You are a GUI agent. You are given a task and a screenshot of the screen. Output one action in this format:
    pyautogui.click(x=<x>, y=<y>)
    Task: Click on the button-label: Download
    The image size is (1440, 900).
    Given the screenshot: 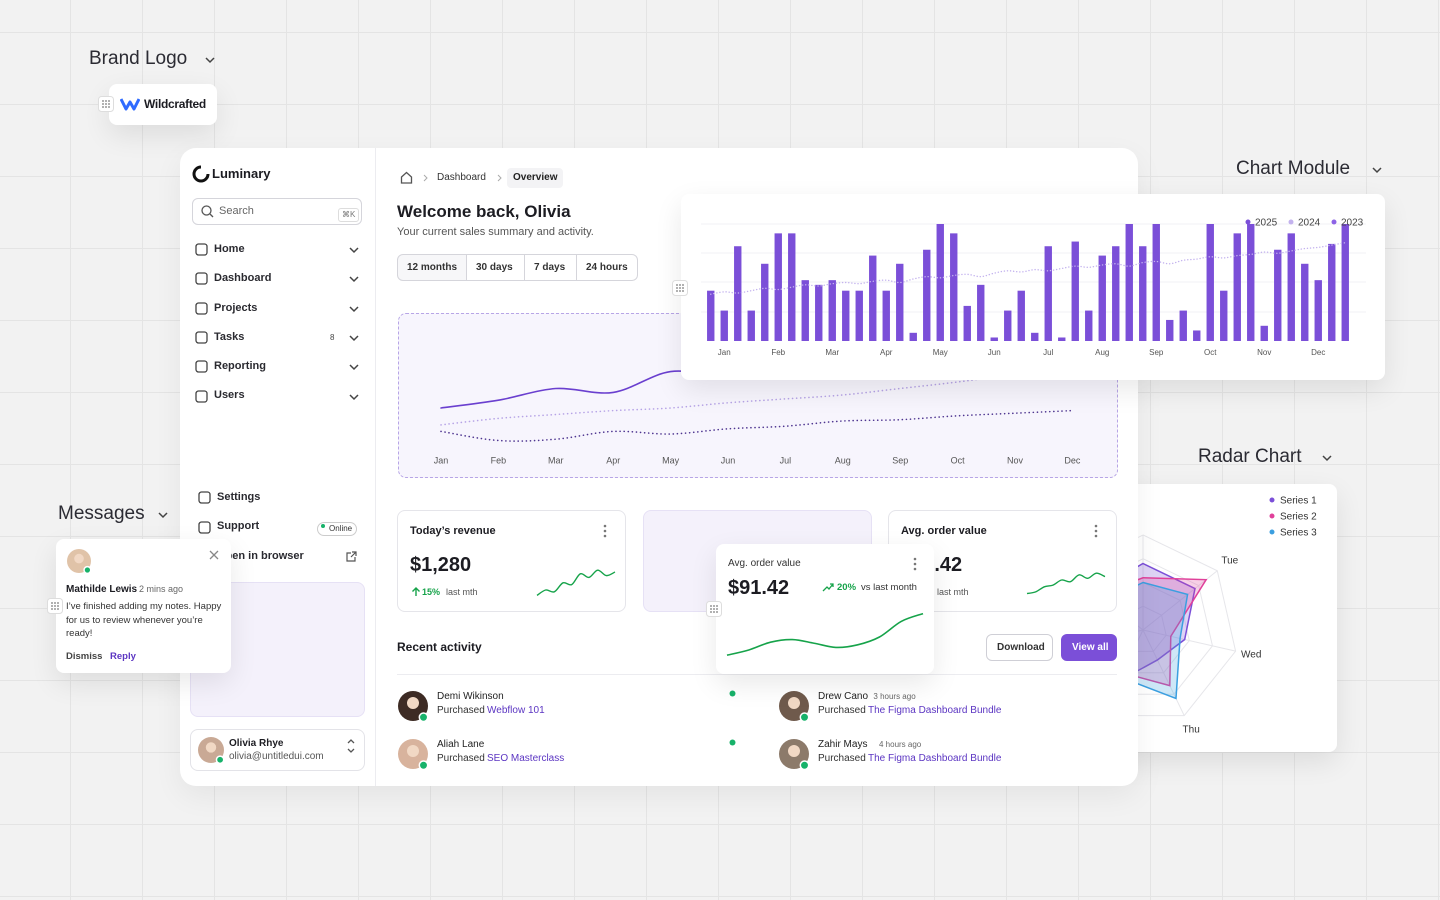 What is the action you would take?
    pyautogui.click(x=1021, y=647)
    